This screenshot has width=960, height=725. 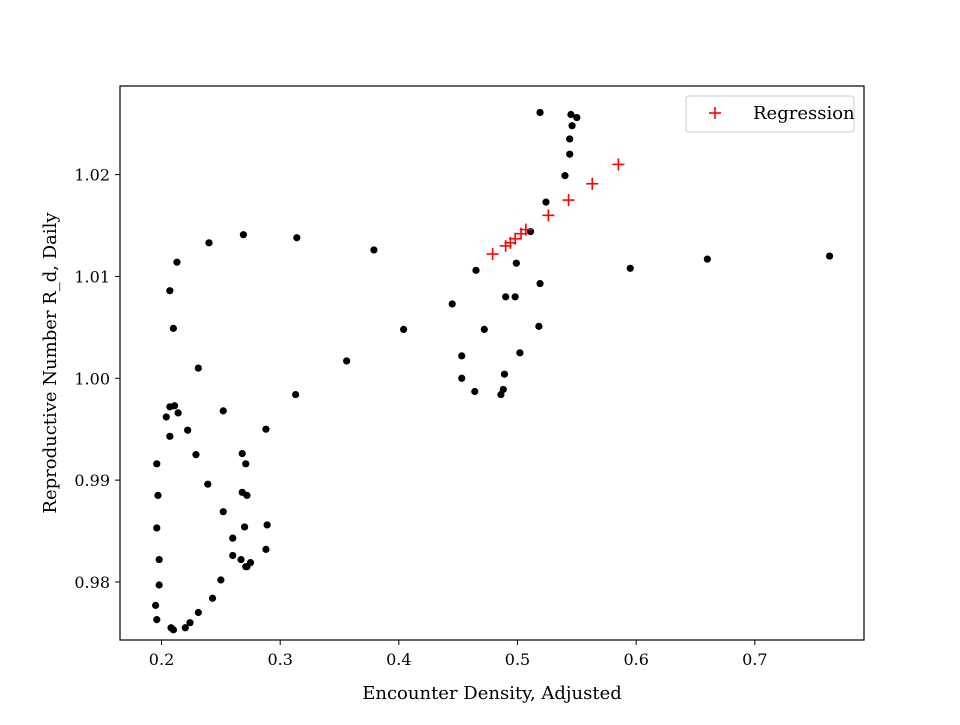 What do you see at coordinates (161, 659) in the screenshot?
I see `x-tick-label: 0.2` at bounding box center [161, 659].